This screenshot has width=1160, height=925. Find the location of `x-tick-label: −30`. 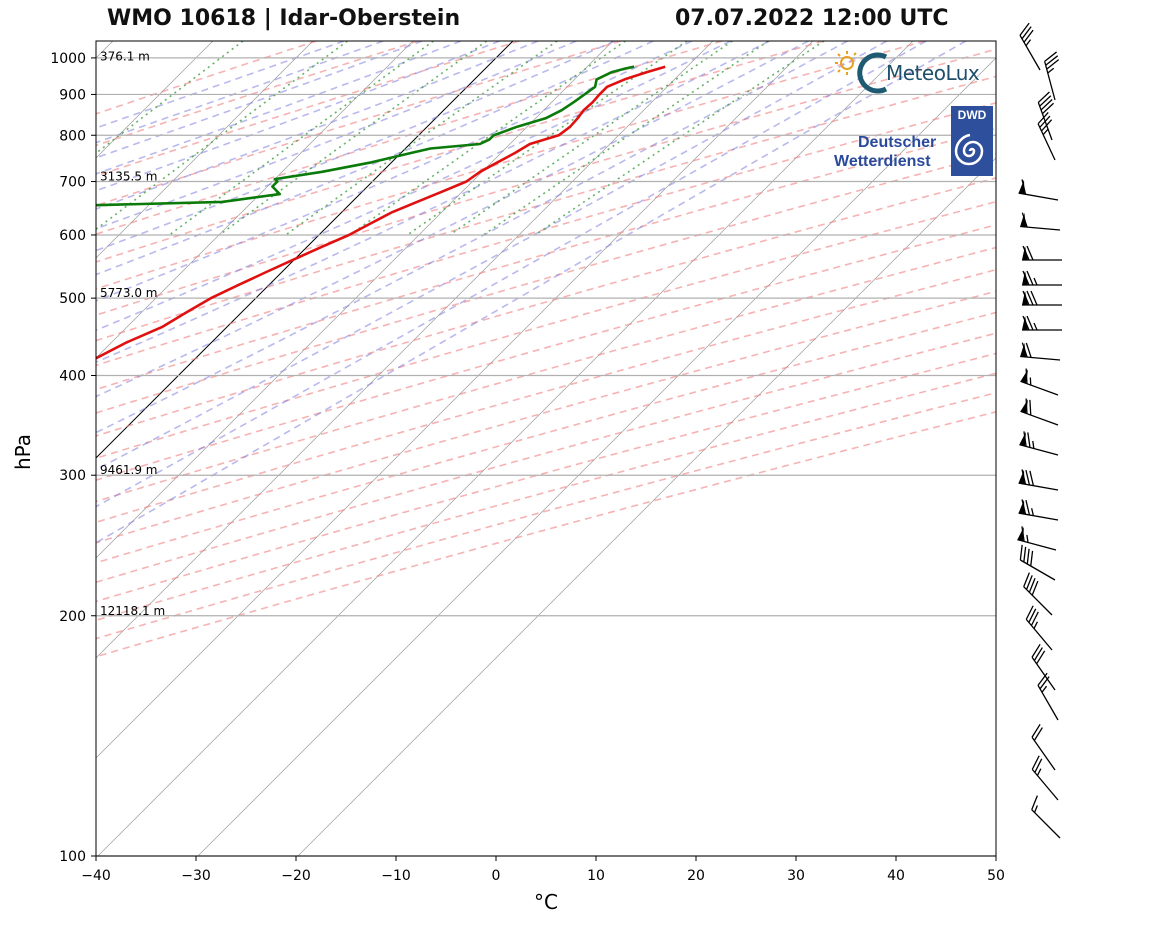

x-tick-label: −30 is located at coordinates (196, 876).